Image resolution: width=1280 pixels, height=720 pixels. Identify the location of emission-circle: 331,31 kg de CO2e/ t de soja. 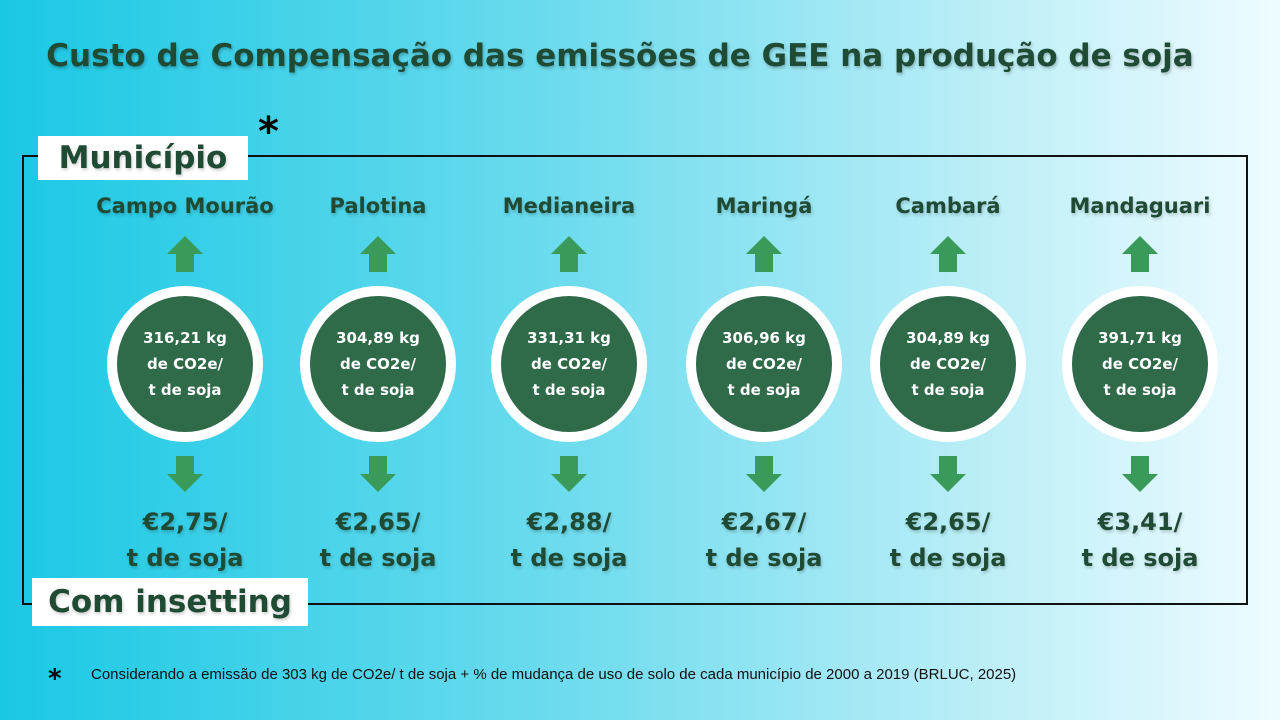
(569, 364).